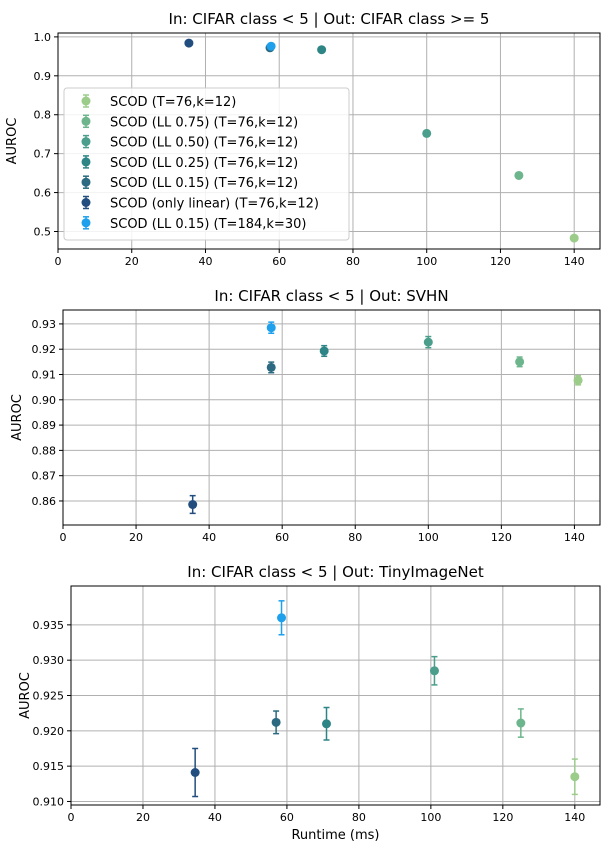 The image size is (603, 845). Describe the element at coordinates (44, 400) in the screenshot. I see `y-tick-label: 0.90` at that location.